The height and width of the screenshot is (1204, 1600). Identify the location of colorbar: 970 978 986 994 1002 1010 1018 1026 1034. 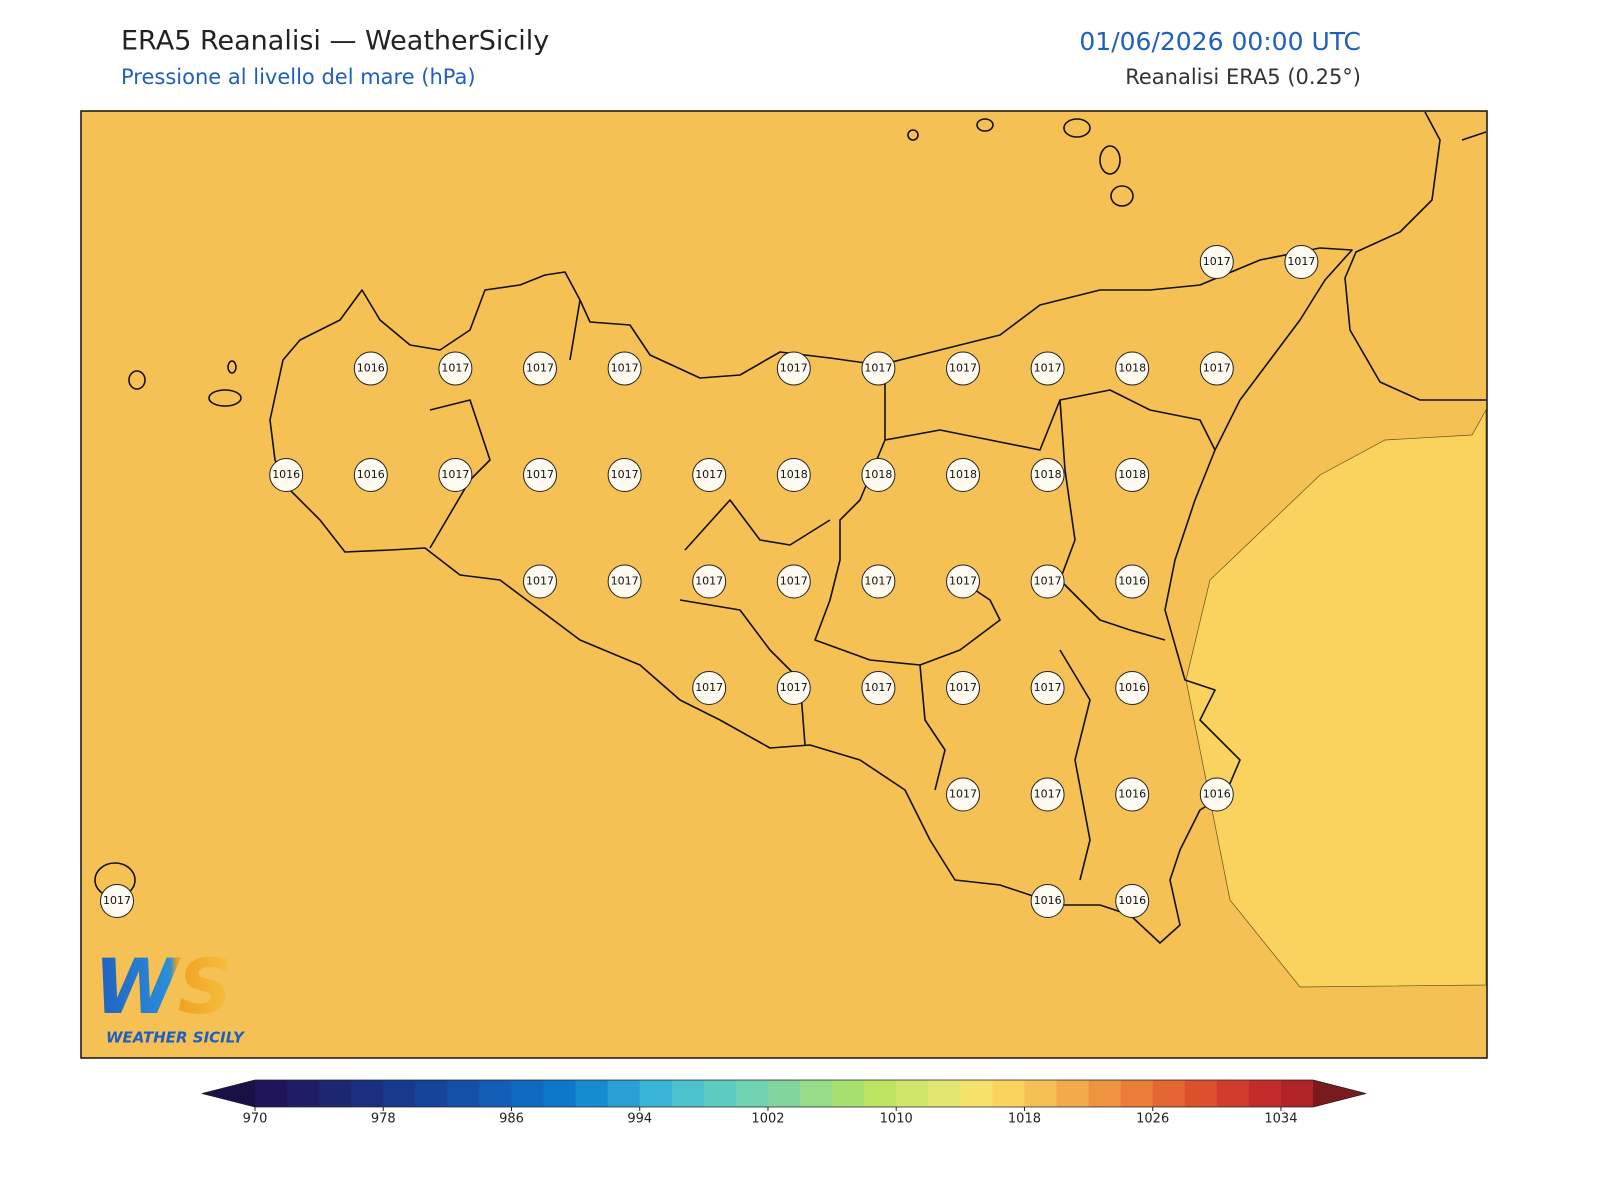
(784, 1103).